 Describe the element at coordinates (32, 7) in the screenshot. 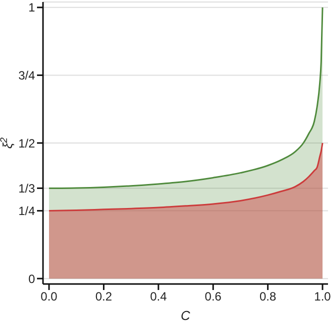

I see `y-tick-label: 1` at that location.